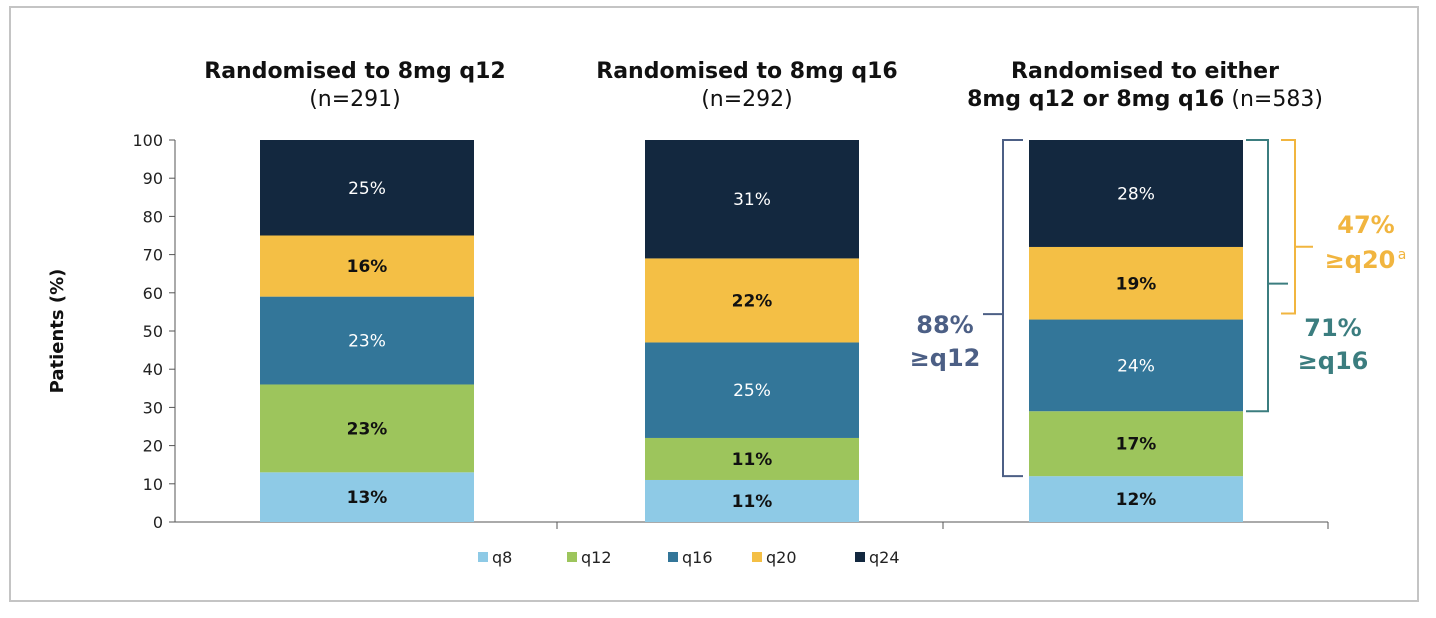 This screenshot has width=1436, height=618. I want to click on legend-label-q12: q12, so click(596, 557).